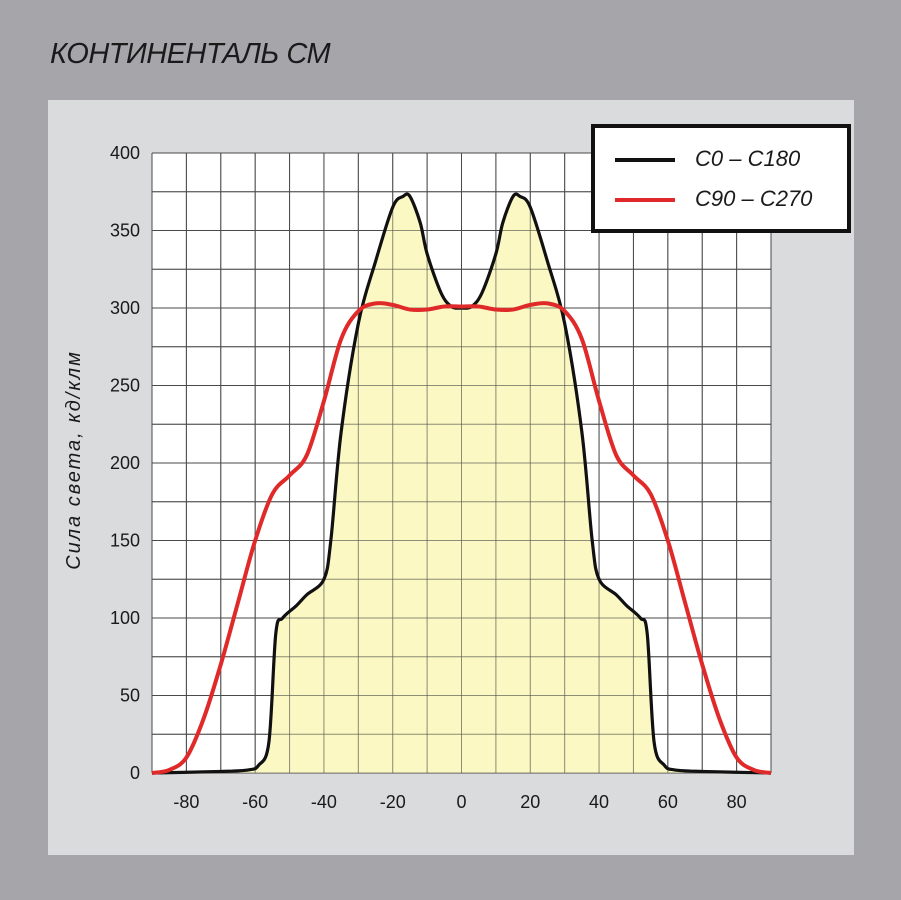  Describe the element at coordinates (135, 773) in the screenshot. I see `y-tick-label: 0` at that location.